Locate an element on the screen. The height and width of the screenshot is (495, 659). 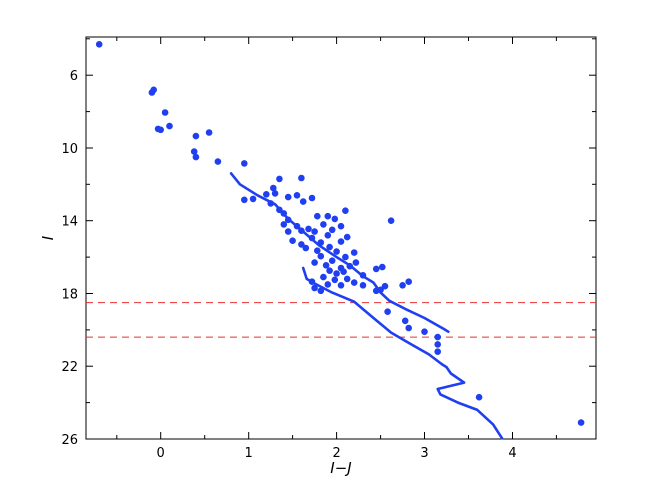
y-tick-label: 6 is located at coordinates (74, 76).